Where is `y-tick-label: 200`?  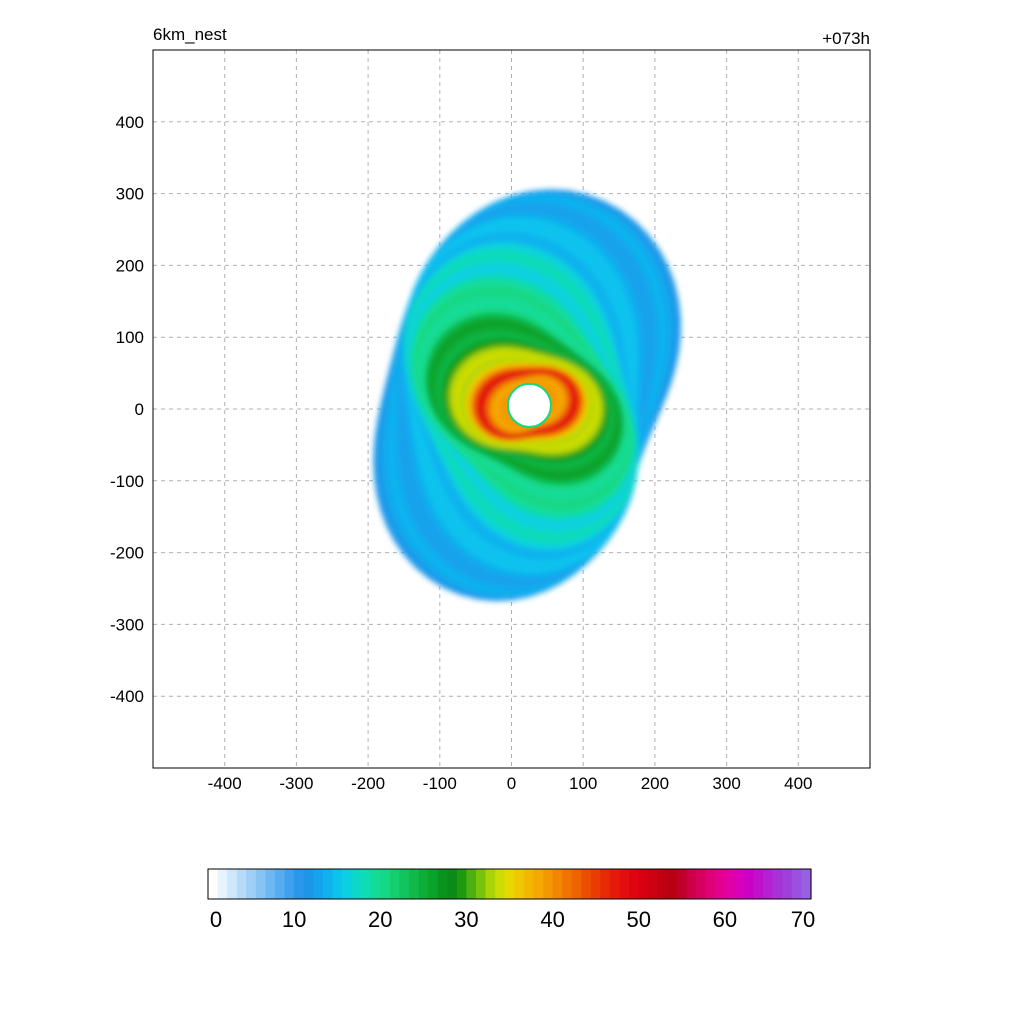
y-tick-label: 200 is located at coordinates (130, 265).